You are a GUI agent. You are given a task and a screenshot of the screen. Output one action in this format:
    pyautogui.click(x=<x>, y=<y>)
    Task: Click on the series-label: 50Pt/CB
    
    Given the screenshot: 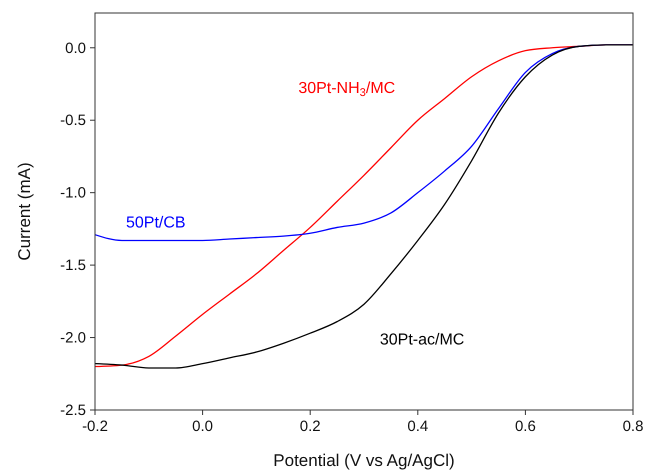 What is the action you would take?
    pyautogui.click(x=156, y=223)
    